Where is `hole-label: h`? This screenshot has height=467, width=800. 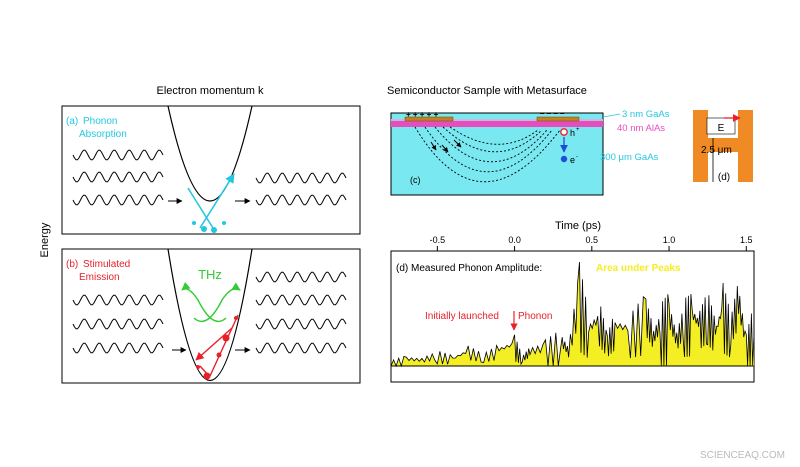 hole-label: h is located at coordinates (572, 133).